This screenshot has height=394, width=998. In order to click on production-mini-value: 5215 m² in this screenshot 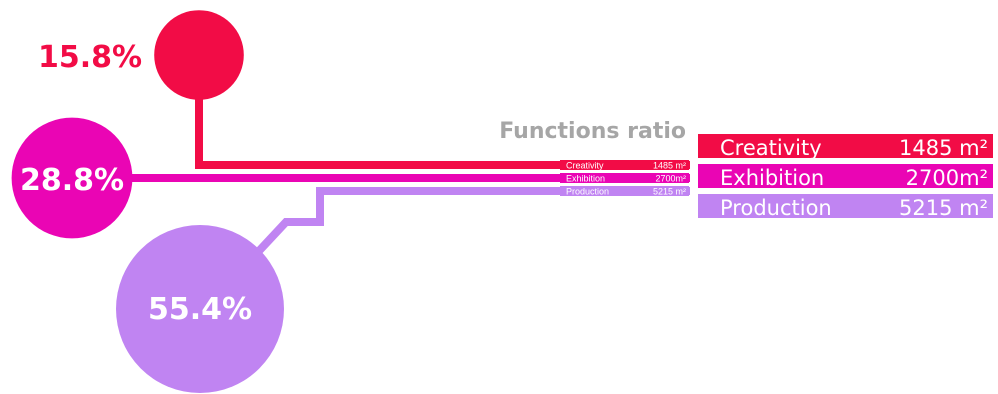, I will do `click(669, 192)`.